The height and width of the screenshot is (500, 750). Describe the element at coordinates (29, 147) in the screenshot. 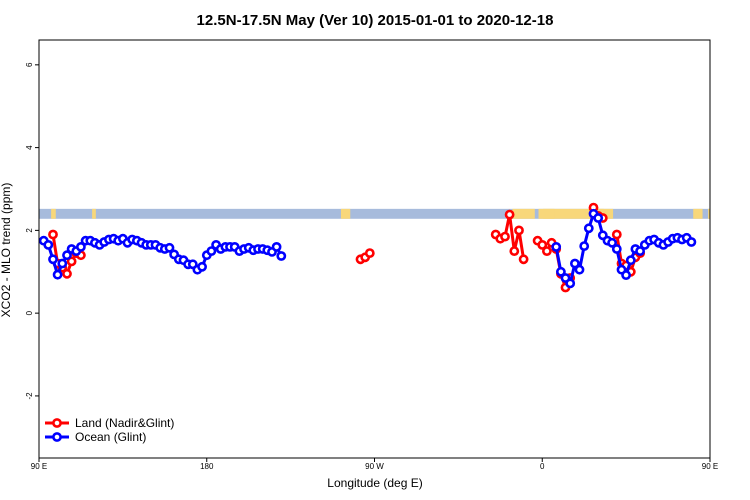

I see `y-tick-label: 4` at that location.